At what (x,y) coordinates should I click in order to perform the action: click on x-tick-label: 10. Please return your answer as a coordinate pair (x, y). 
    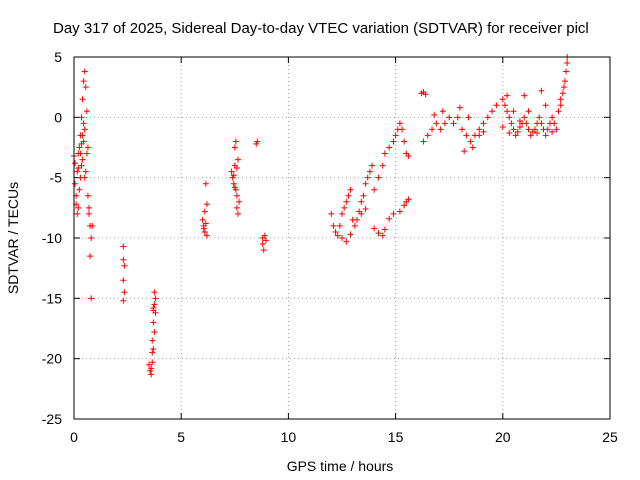
    Looking at the image, I should click on (289, 437).